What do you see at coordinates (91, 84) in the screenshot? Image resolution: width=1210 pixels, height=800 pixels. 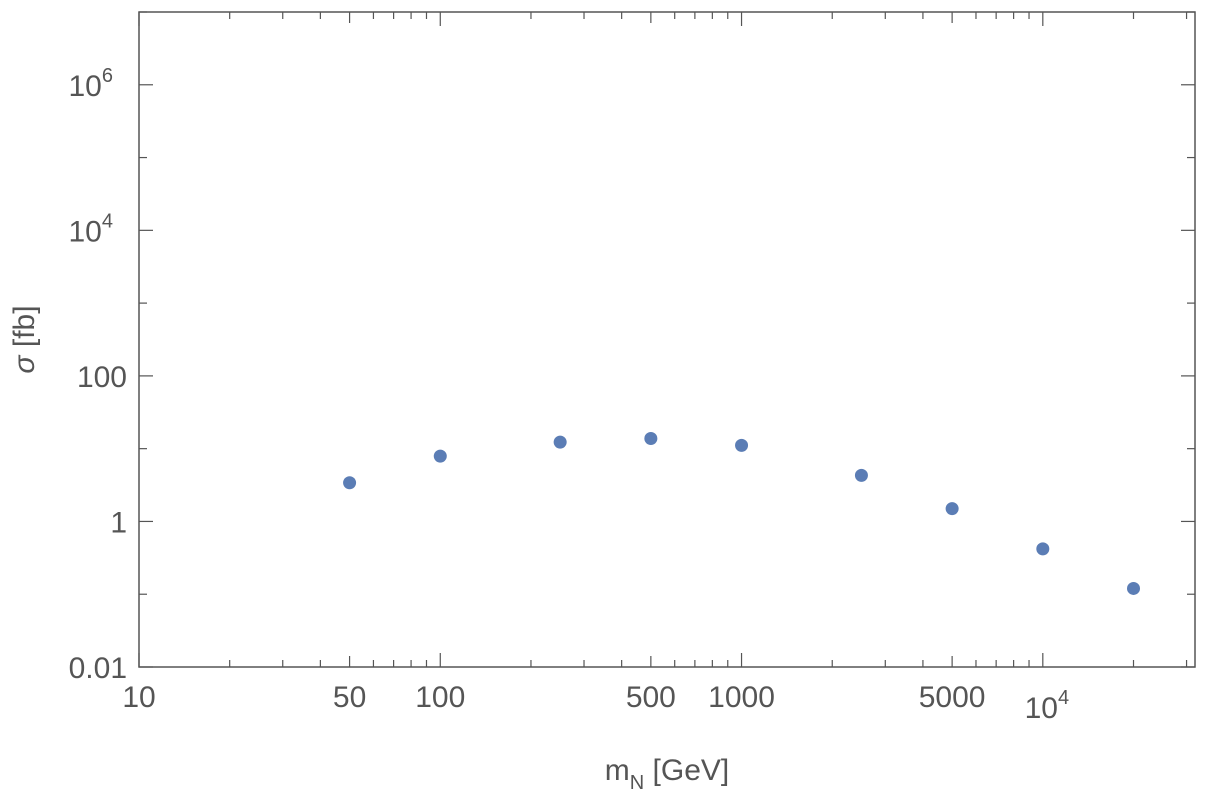 I see `y-tick-label: 10⁶` at bounding box center [91, 84].